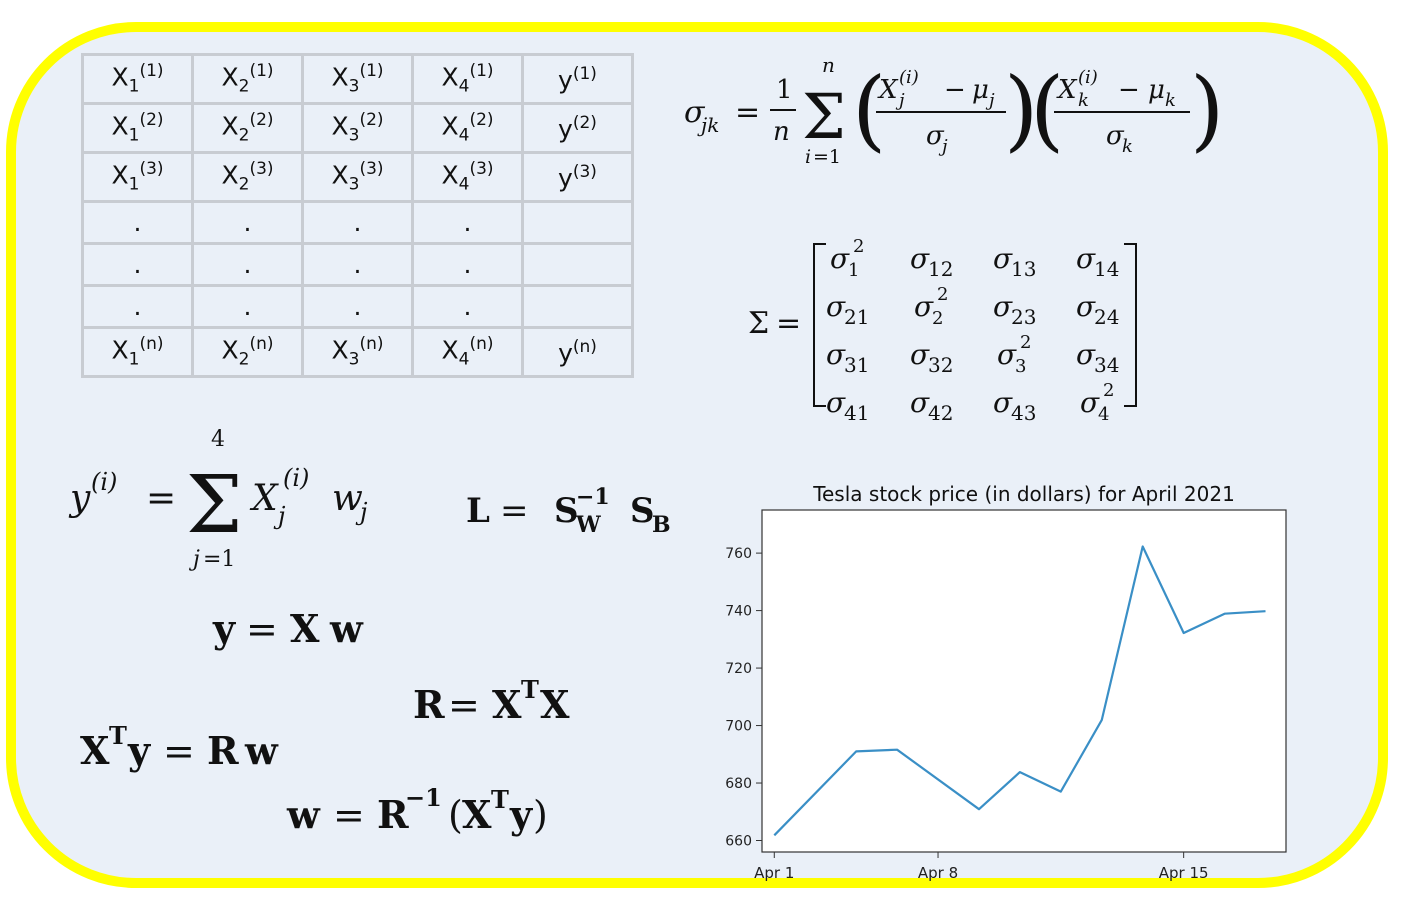 The width and height of the screenshot is (1408, 908). I want to click on y-tick-label: 740, so click(738, 612).